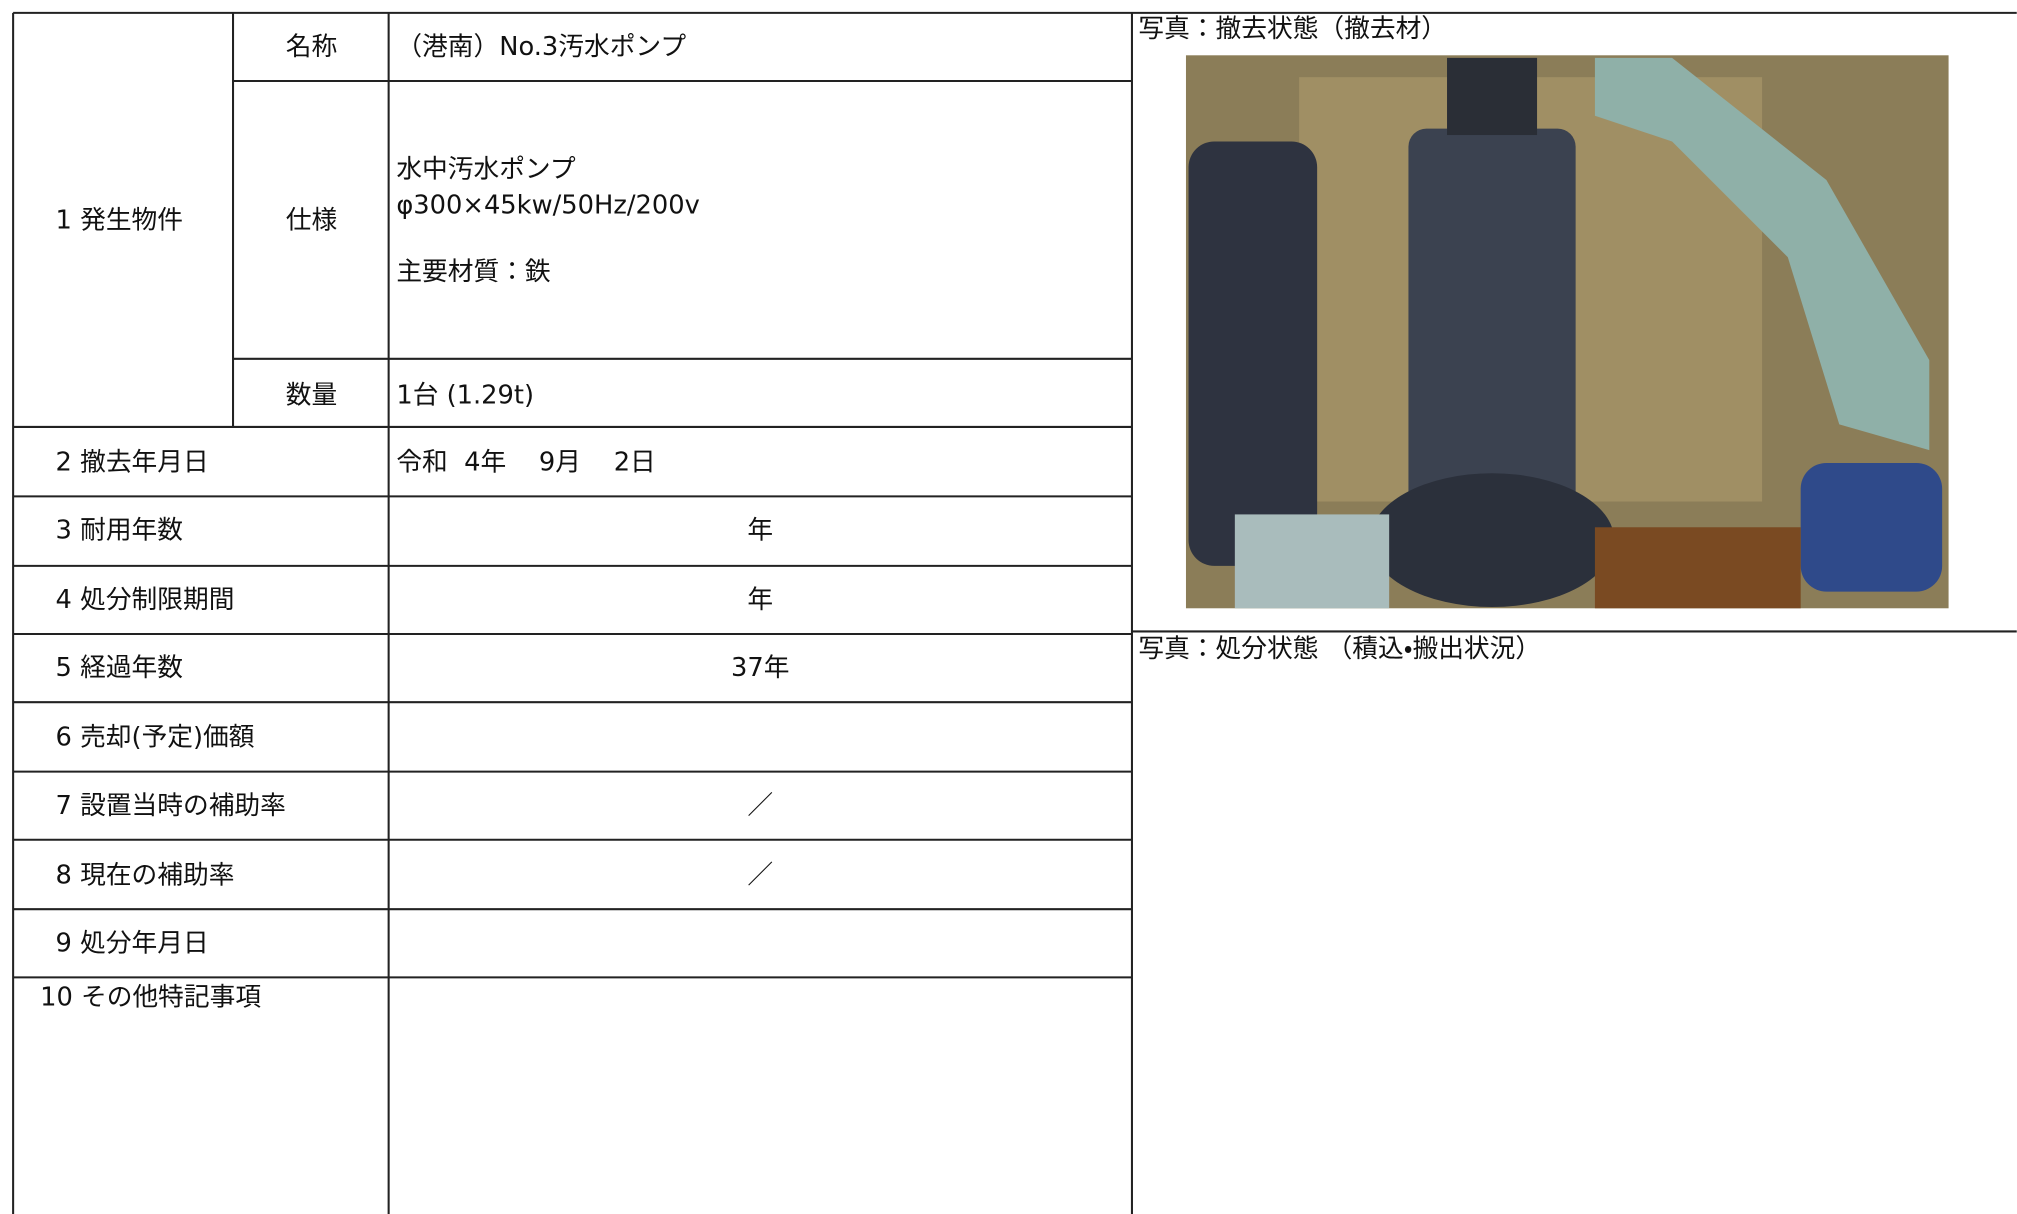  I want to click on row-label: 4 処分制限期間, so click(145, 600).